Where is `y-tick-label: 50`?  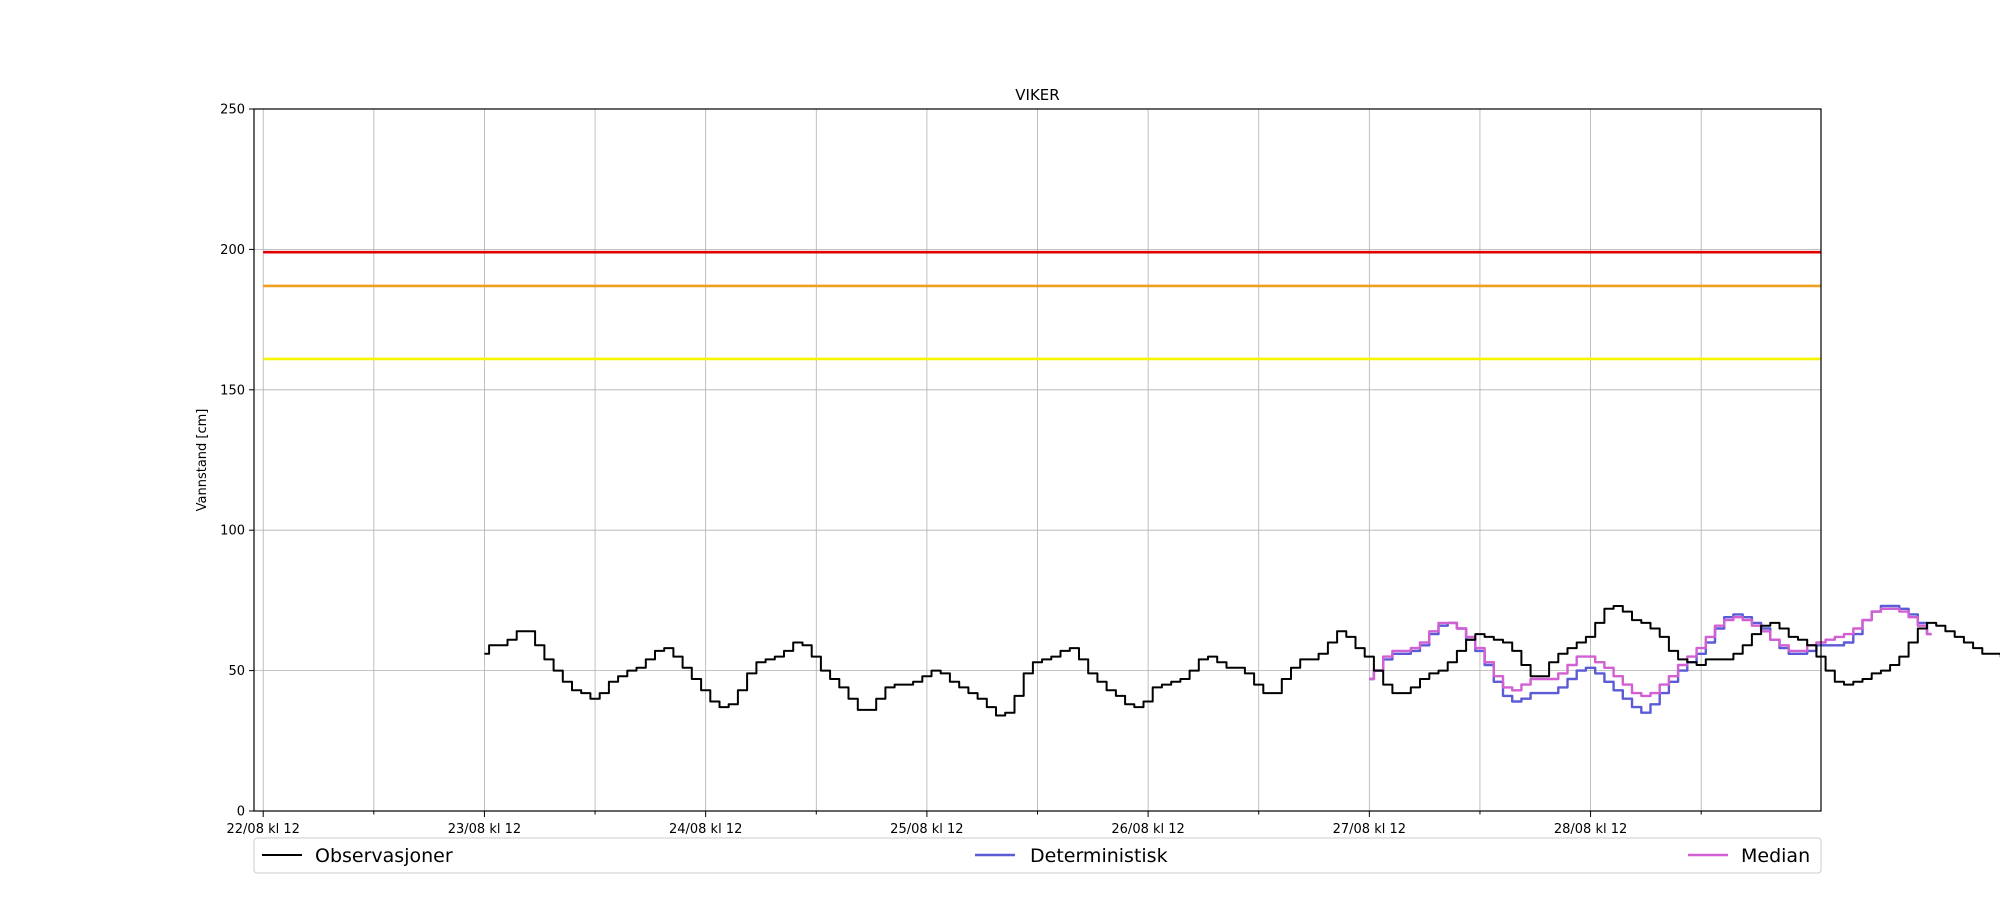 y-tick-label: 50 is located at coordinates (236, 671).